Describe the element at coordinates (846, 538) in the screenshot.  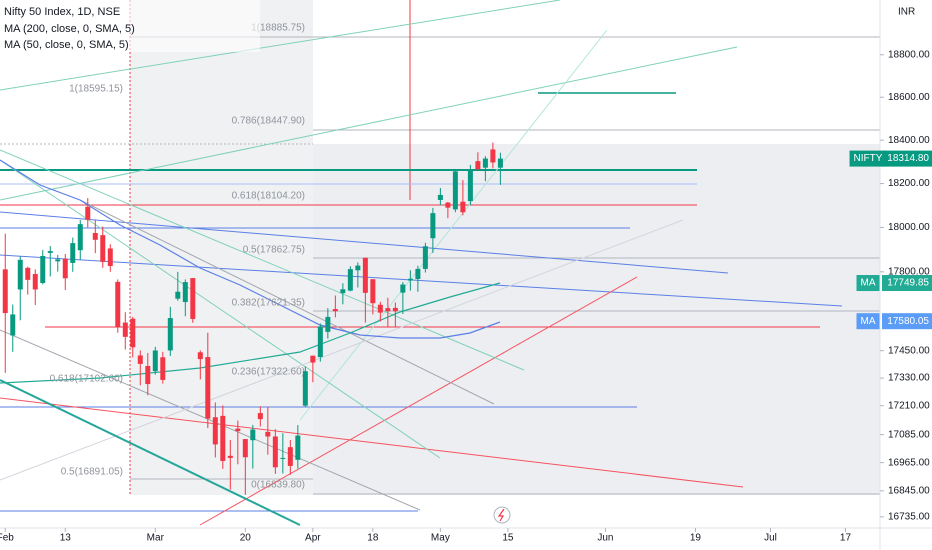
I see `x-tick-label: 17` at that location.